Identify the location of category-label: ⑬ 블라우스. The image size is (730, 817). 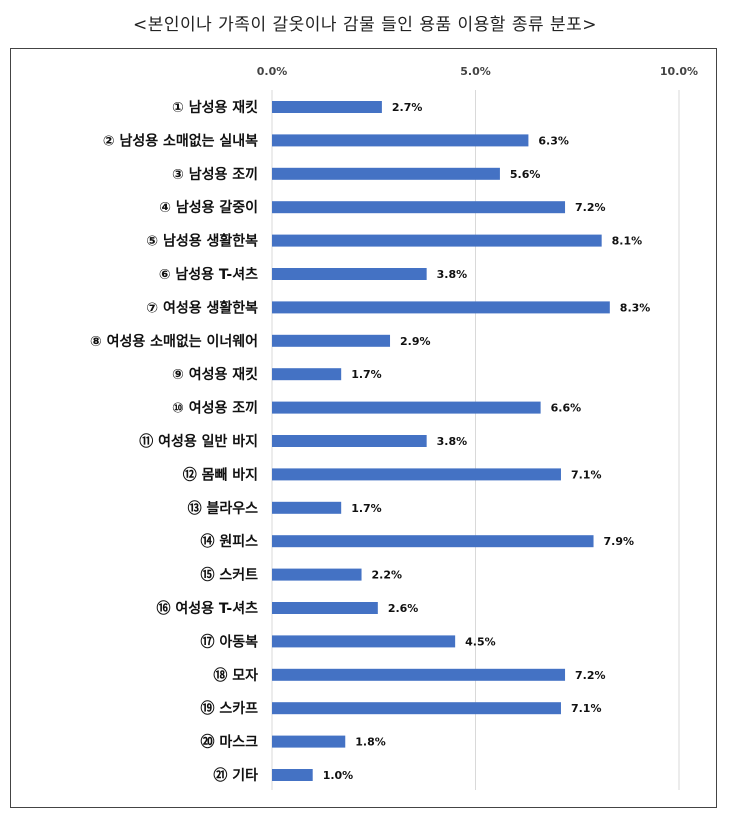
(223, 508).